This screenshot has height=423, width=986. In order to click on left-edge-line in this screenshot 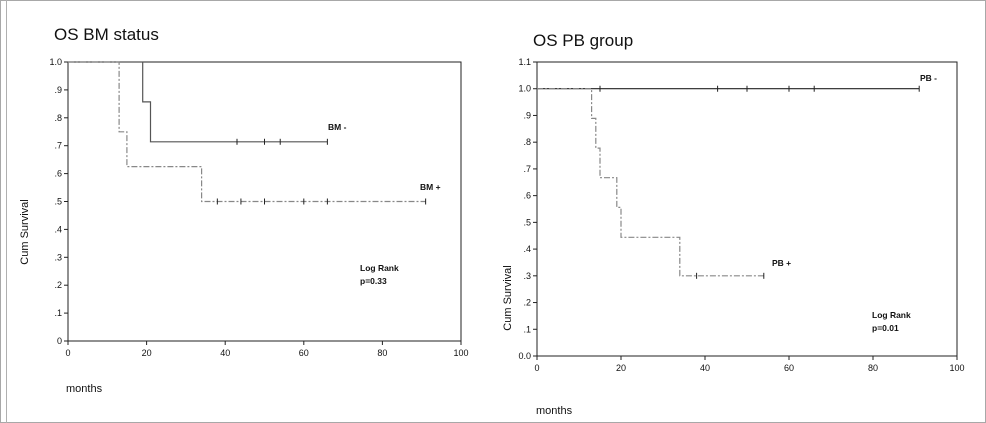, I will do `click(6, 211)`.